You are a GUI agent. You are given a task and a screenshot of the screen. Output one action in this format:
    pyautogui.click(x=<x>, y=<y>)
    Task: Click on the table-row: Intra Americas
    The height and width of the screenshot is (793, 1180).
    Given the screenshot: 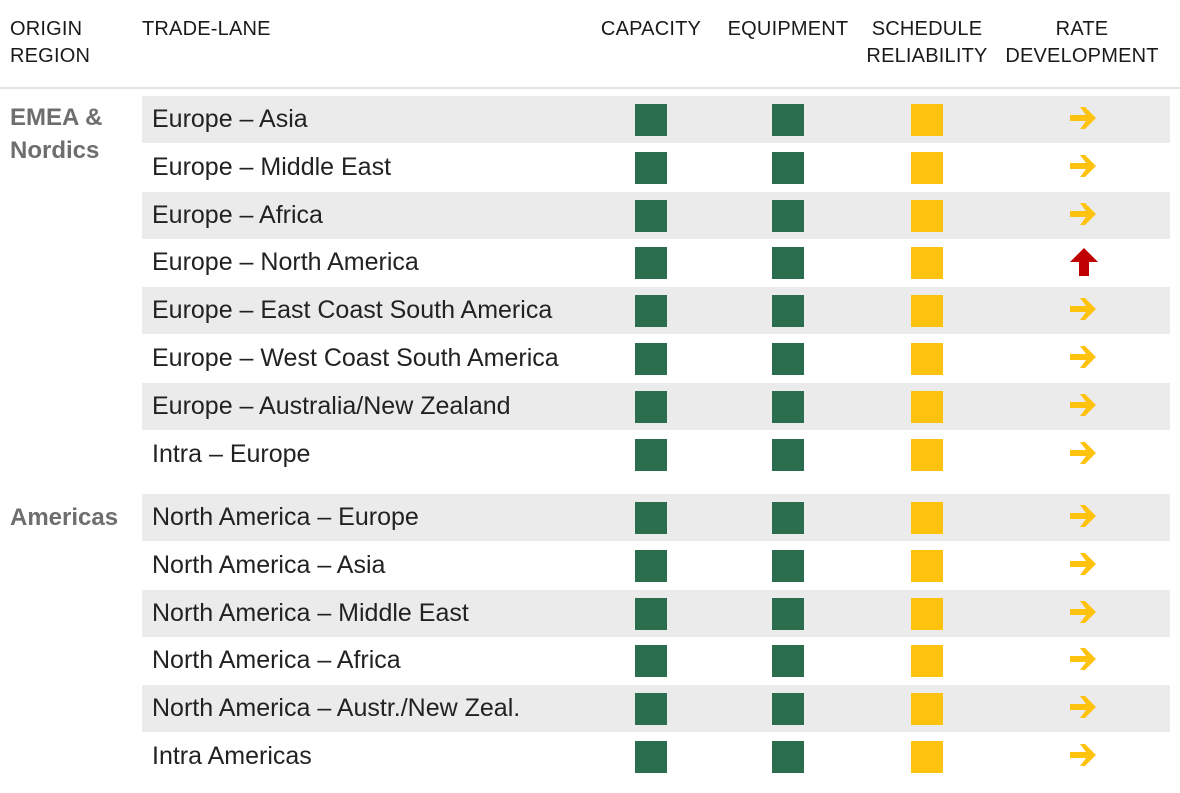 What is the action you would take?
    pyautogui.click(x=656, y=756)
    